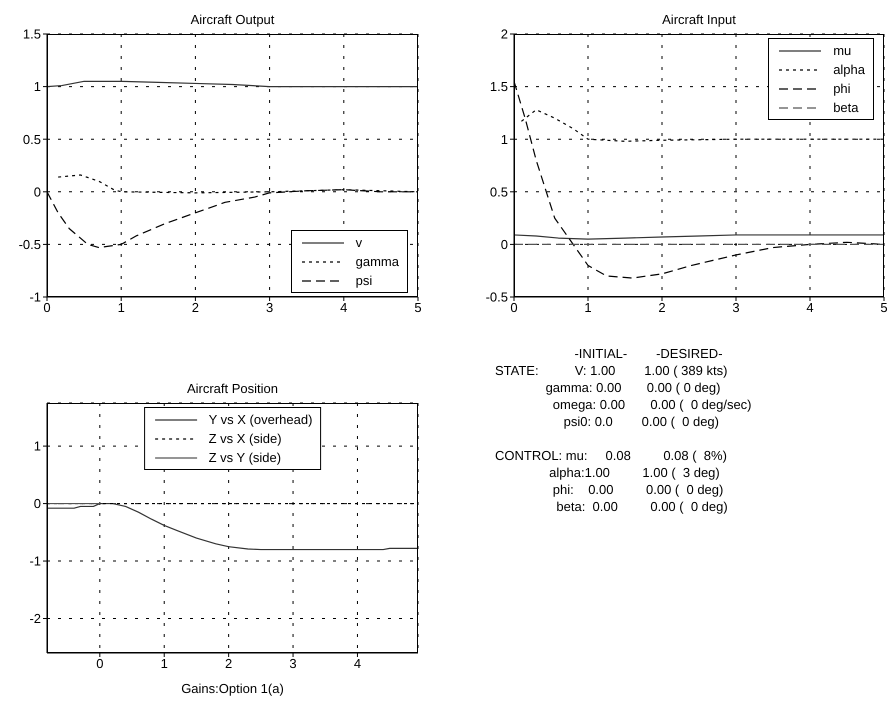 The width and height of the screenshot is (890, 704). I want to click on y-tick-label: 2, so click(504, 34).